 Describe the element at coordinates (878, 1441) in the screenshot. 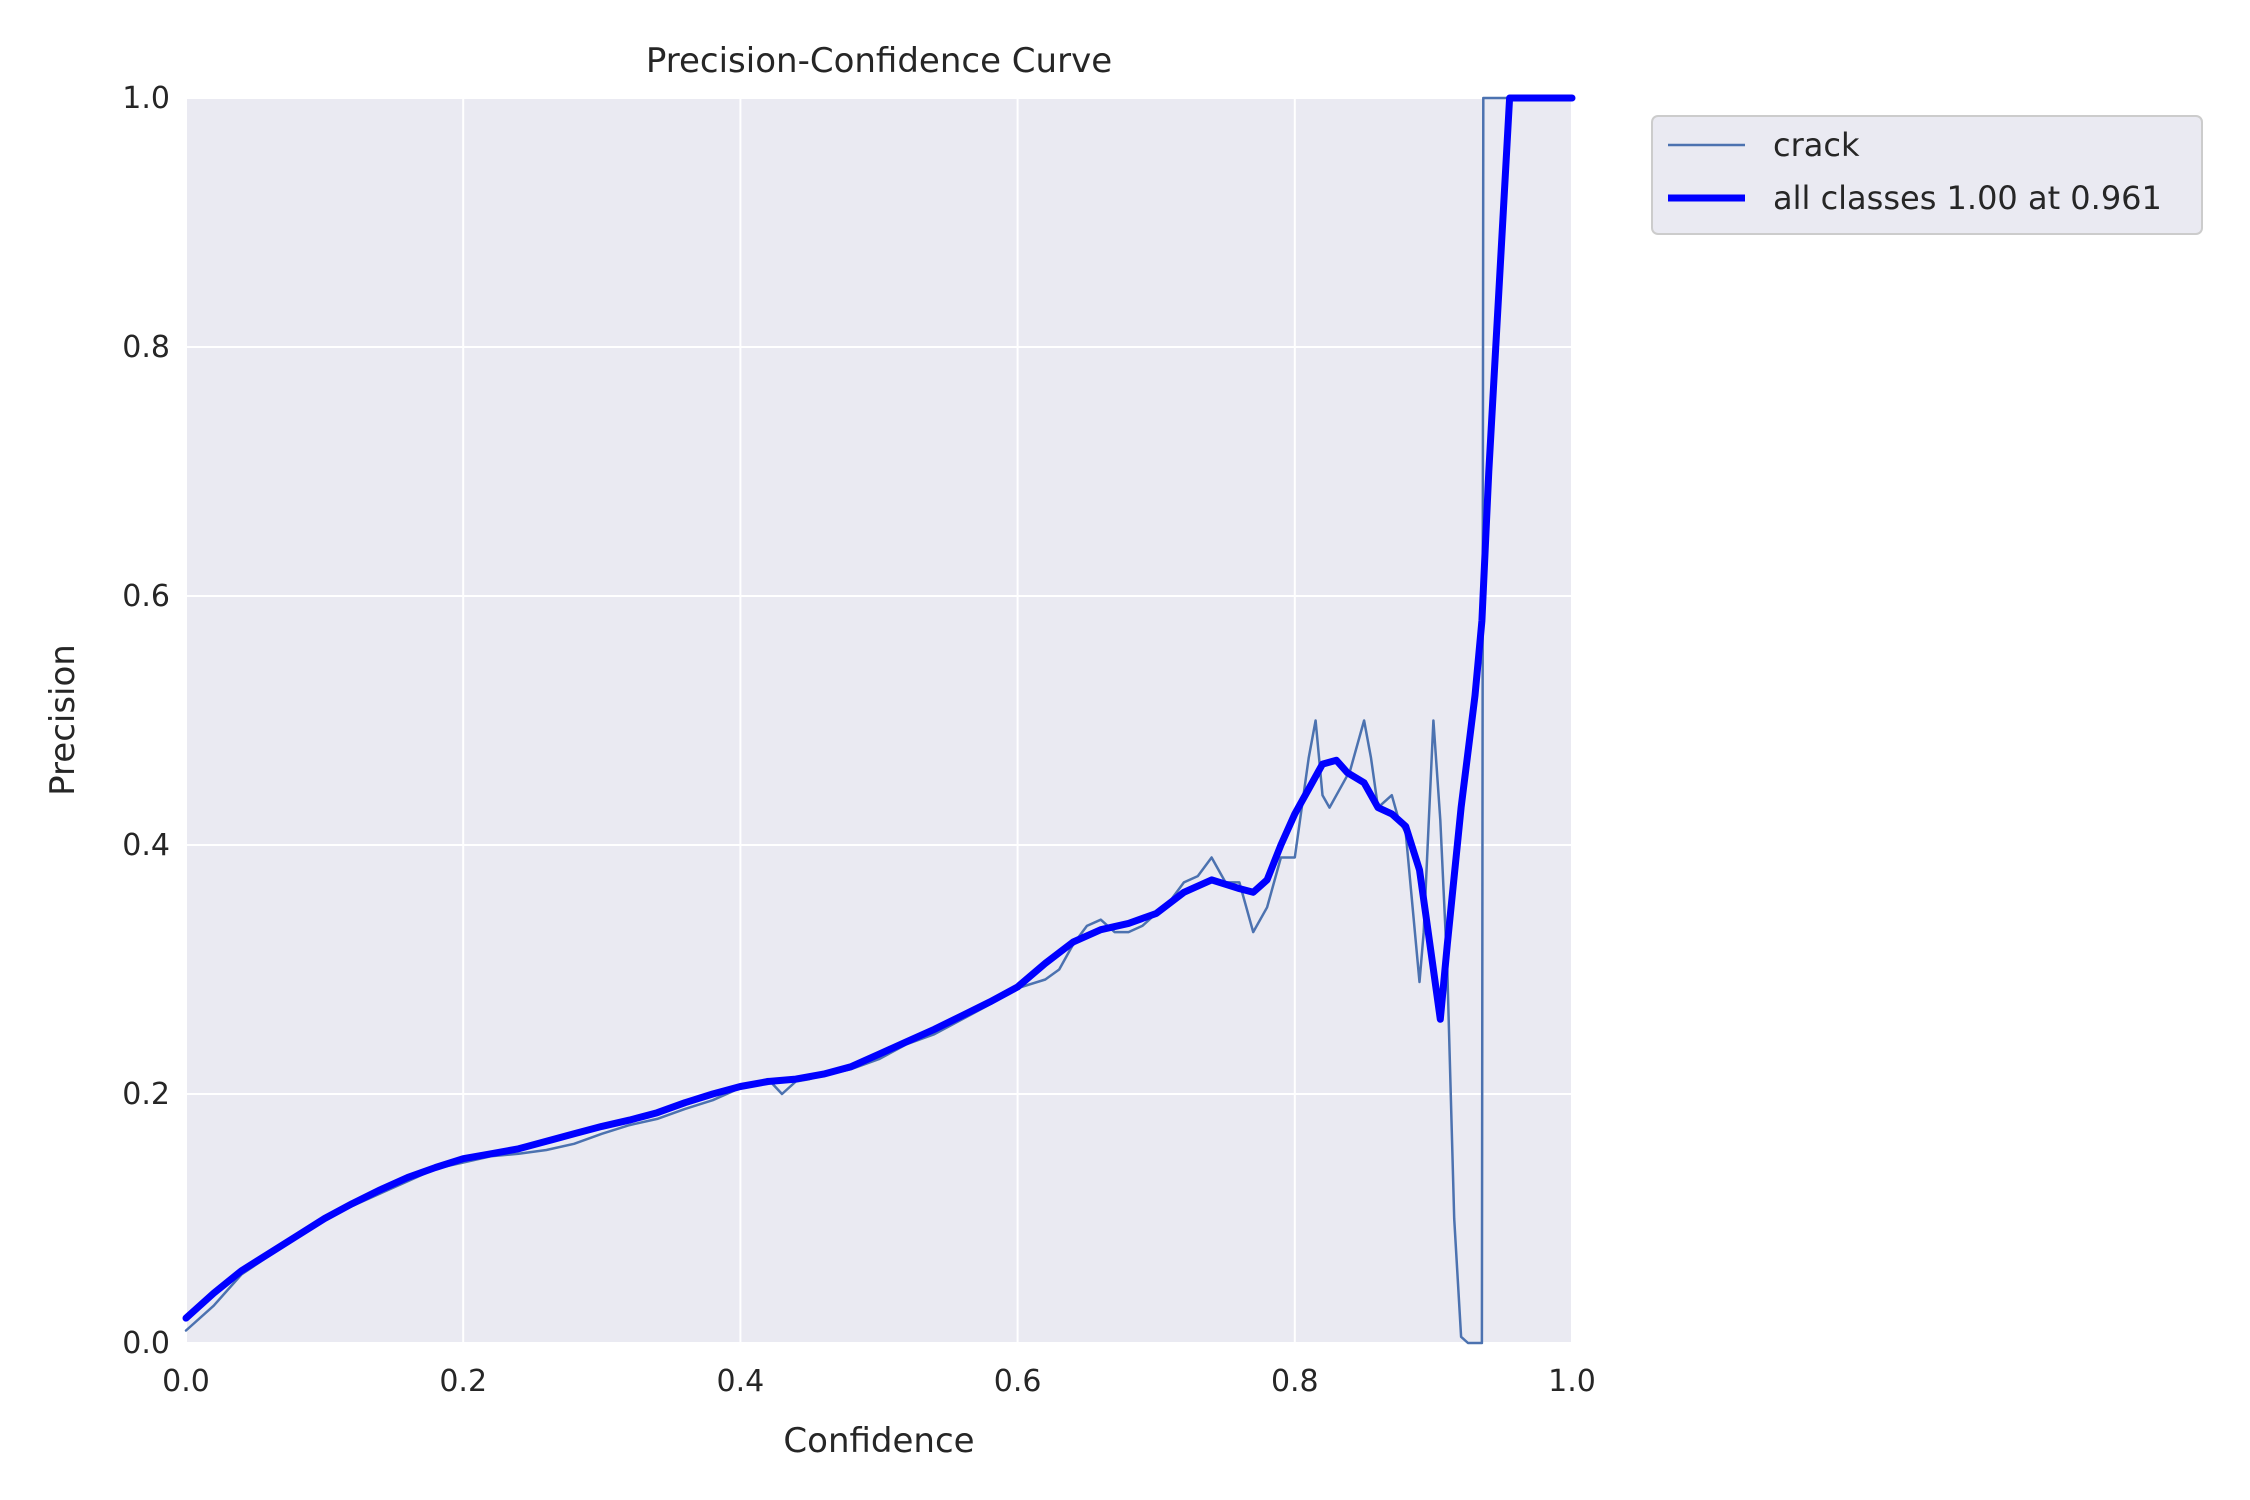

I see `x-axis-label: Confidence` at that location.